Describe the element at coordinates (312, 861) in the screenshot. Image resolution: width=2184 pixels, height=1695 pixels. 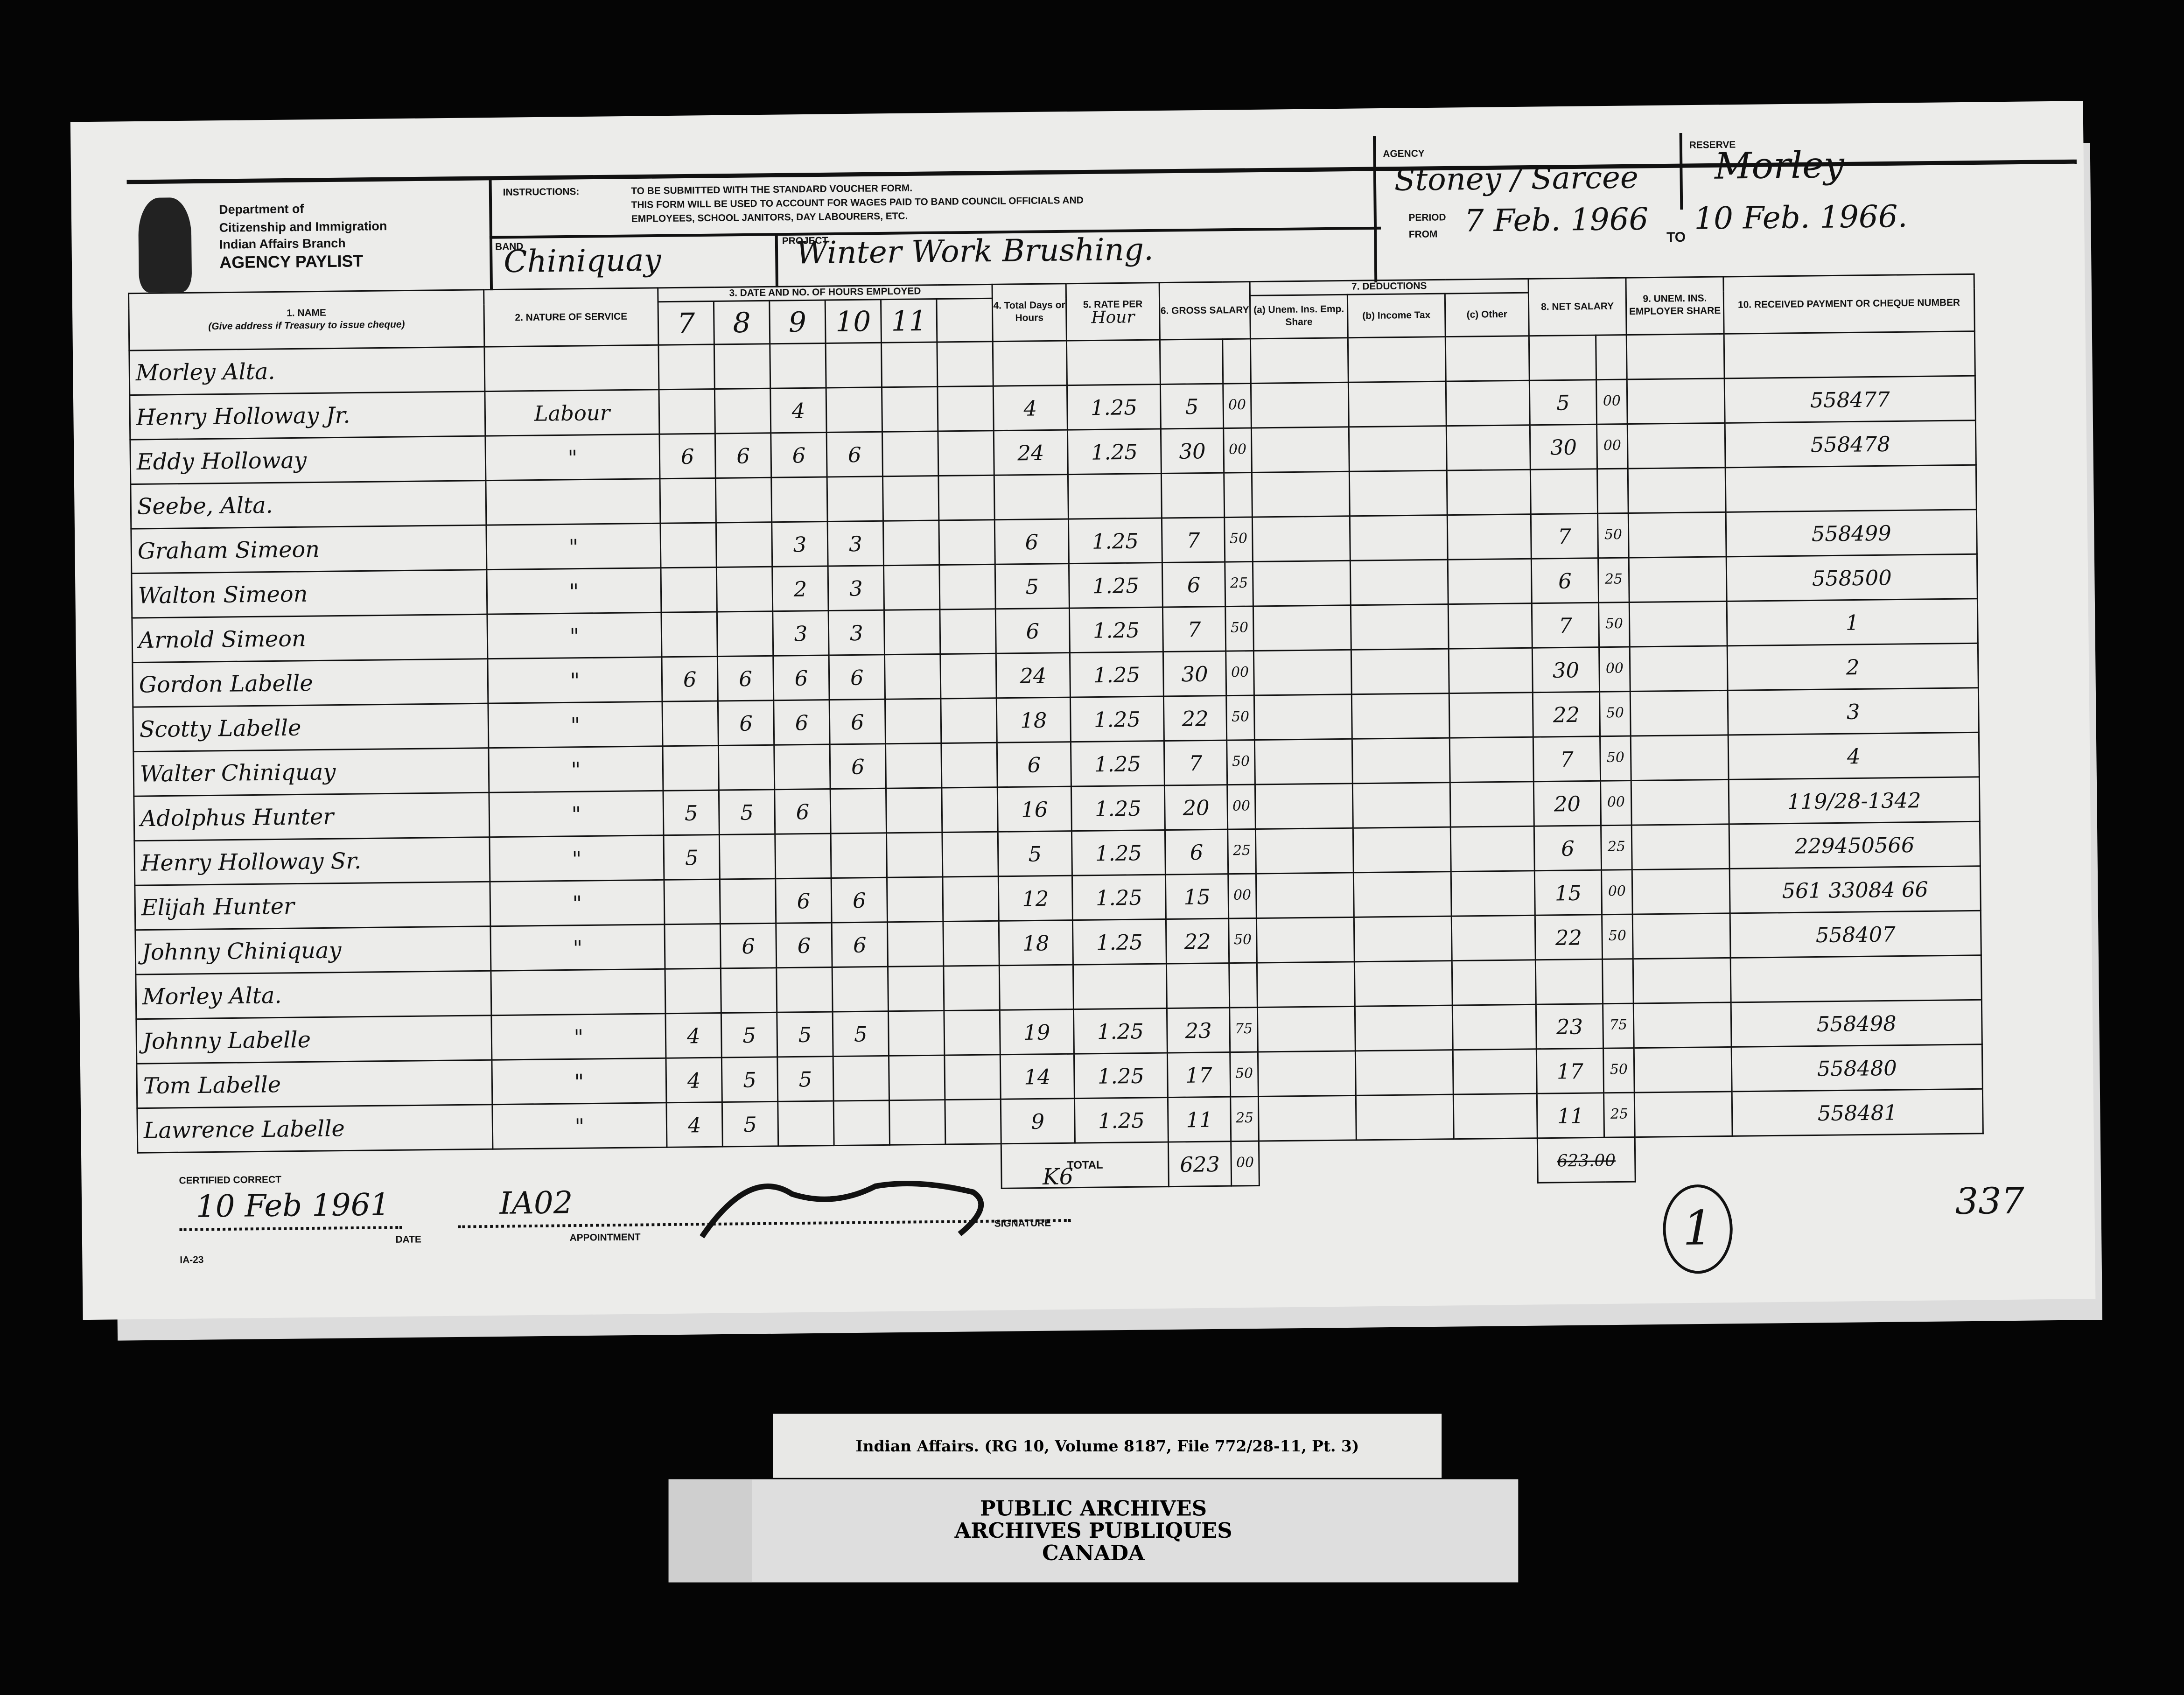
I see `employee-name: Henry Holloway Sr.` at that location.